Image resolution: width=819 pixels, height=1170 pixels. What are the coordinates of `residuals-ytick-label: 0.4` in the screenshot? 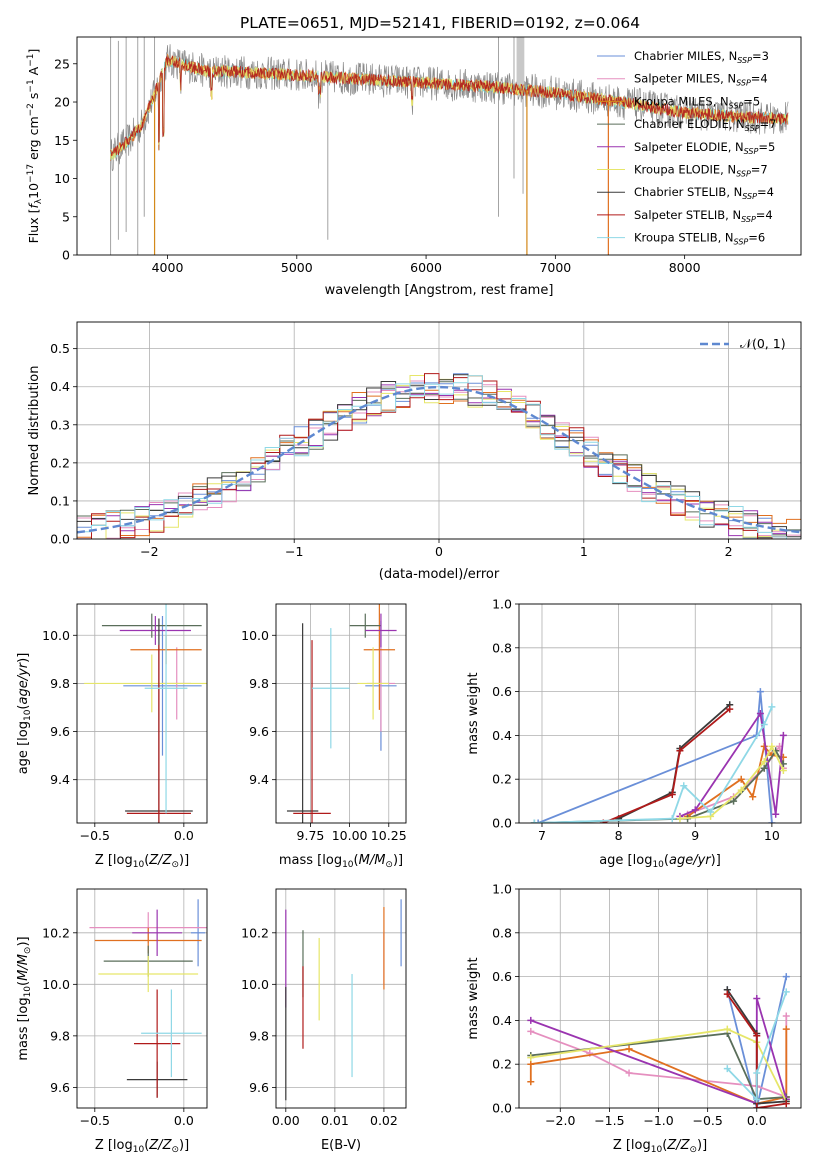 It's located at (60, 386).